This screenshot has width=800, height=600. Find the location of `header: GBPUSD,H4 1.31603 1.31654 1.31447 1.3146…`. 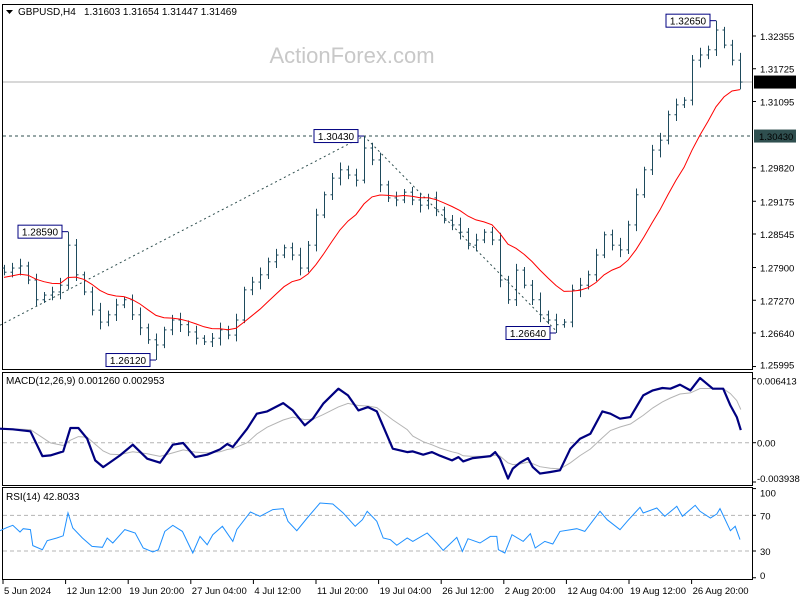

header: GBPUSD,H4 1.31603 1.31654 1.31447 1.3146… is located at coordinates (121, 12).